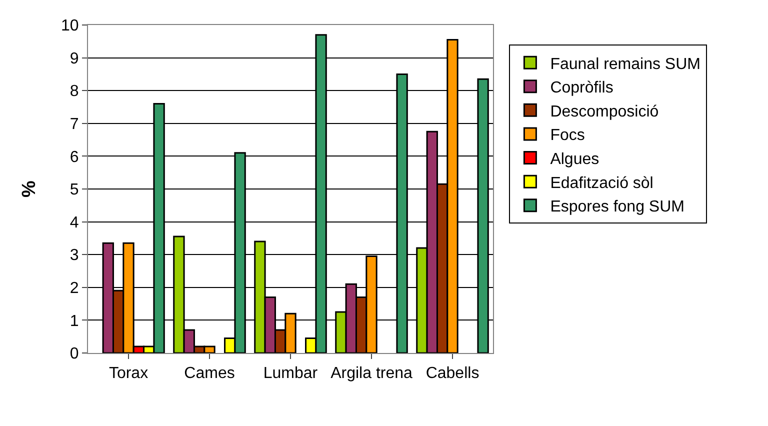 This screenshot has height=426, width=768. What do you see at coordinates (74, 124) in the screenshot?
I see `y-tick-label: 7` at bounding box center [74, 124].